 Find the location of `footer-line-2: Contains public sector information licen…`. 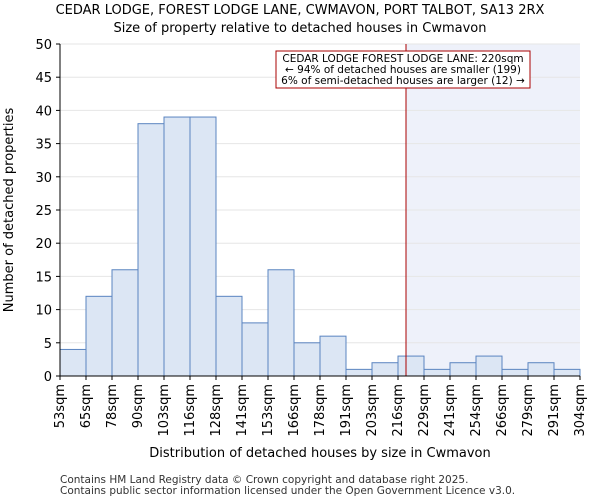

footer-line-2: Contains public sector information licen… is located at coordinates (287, 491).